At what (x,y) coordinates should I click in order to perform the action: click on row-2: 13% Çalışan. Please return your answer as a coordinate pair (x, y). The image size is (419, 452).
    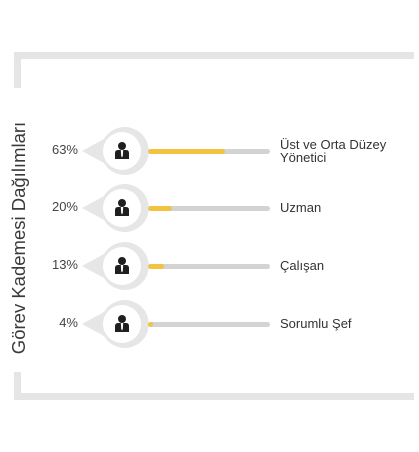
    Looking at the image, I should click on (209, 266).